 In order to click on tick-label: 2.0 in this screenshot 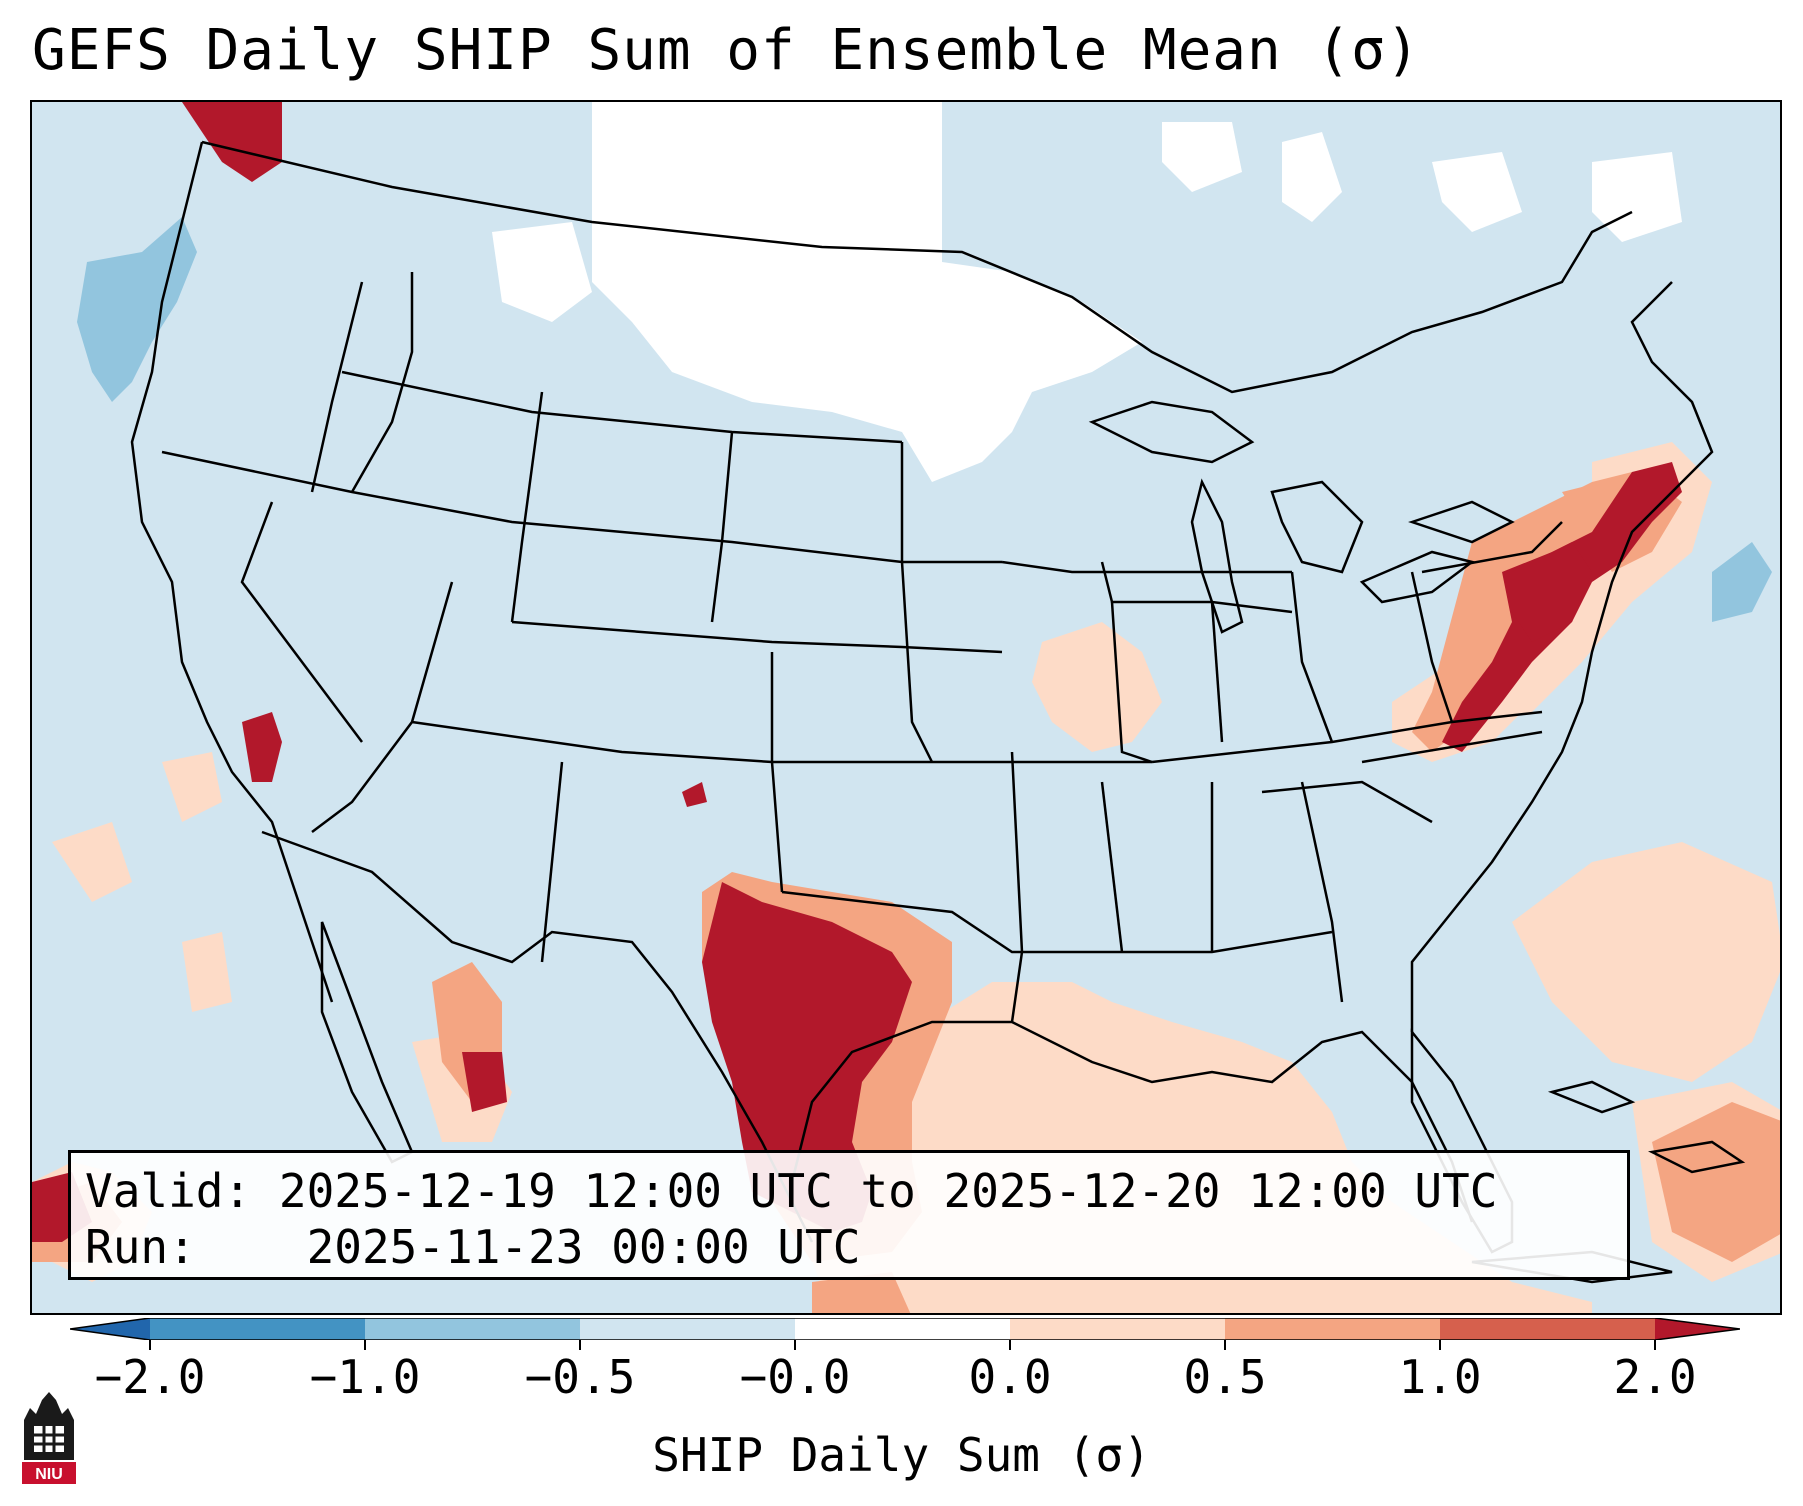, I will do `click(1655, 1377)`.